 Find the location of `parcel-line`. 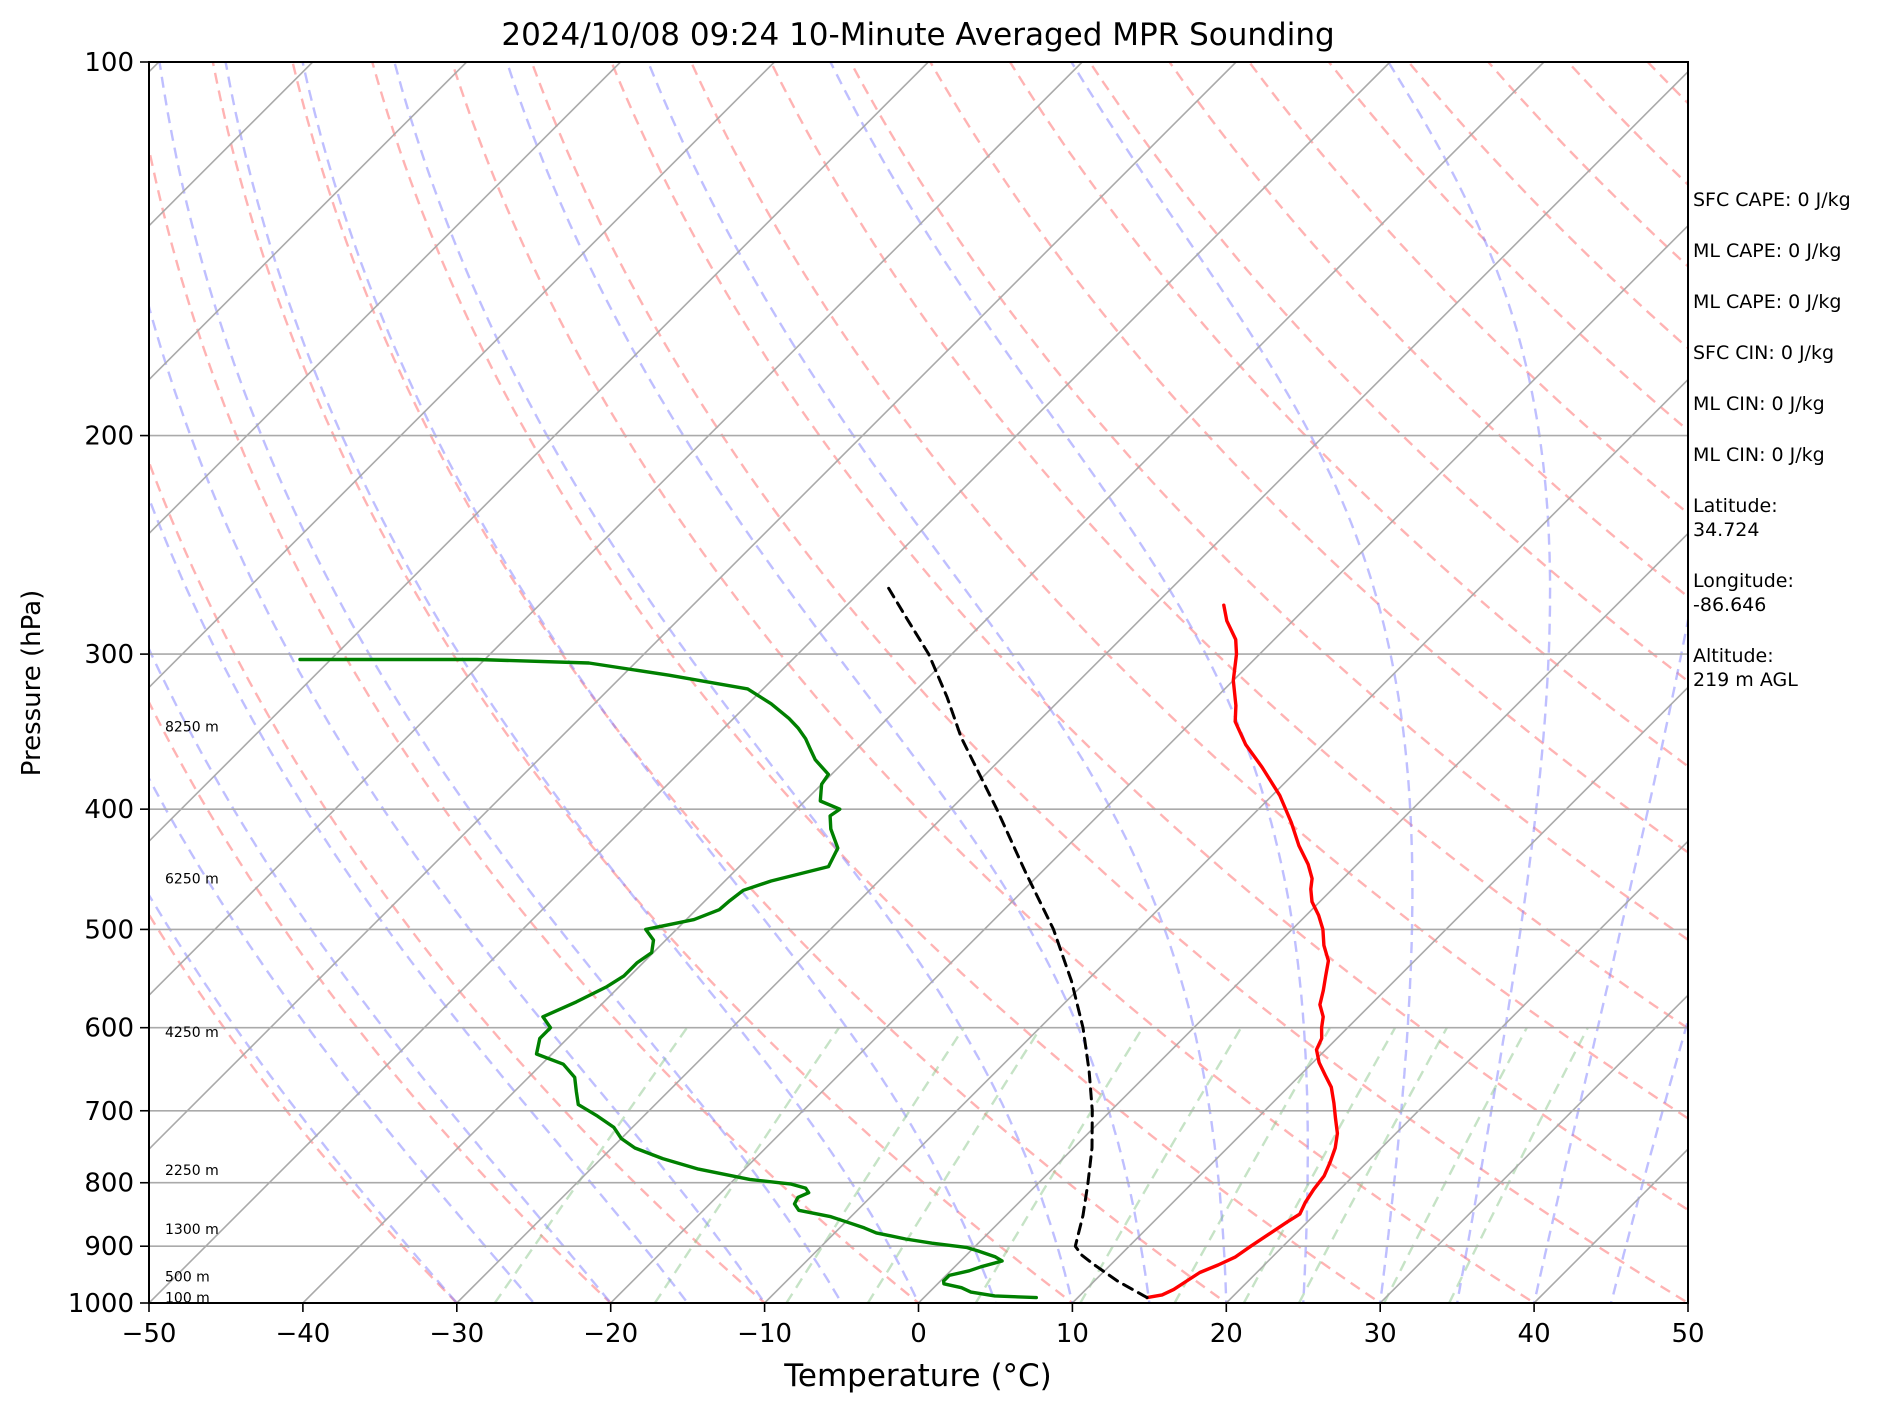

parcel-line is located at coordinates (1017, 941).